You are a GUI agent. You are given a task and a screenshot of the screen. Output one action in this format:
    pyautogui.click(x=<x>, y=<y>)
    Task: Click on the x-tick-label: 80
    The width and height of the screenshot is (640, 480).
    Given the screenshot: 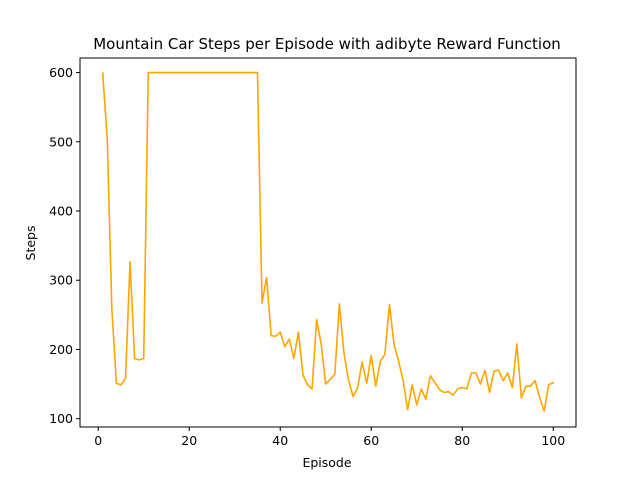 What is the action you would take?
    pyautogui.click(x=462, y=440)
    